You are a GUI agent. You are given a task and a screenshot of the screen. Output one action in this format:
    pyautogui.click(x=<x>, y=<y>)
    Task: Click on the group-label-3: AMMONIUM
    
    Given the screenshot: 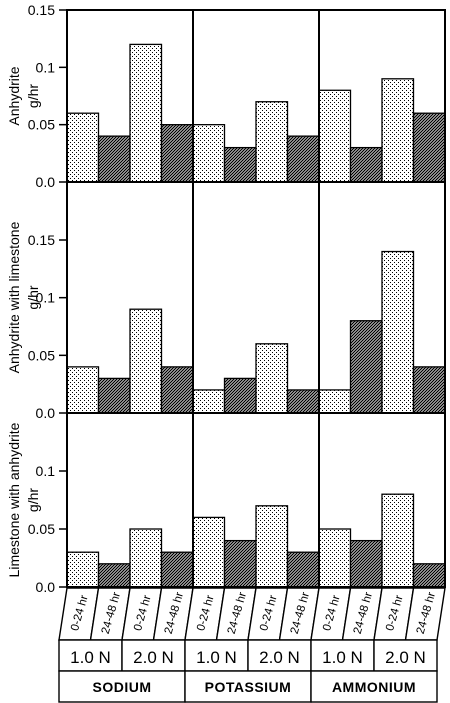 What is the action you would take?
    pyautogui.click(x=374, y=687)
    